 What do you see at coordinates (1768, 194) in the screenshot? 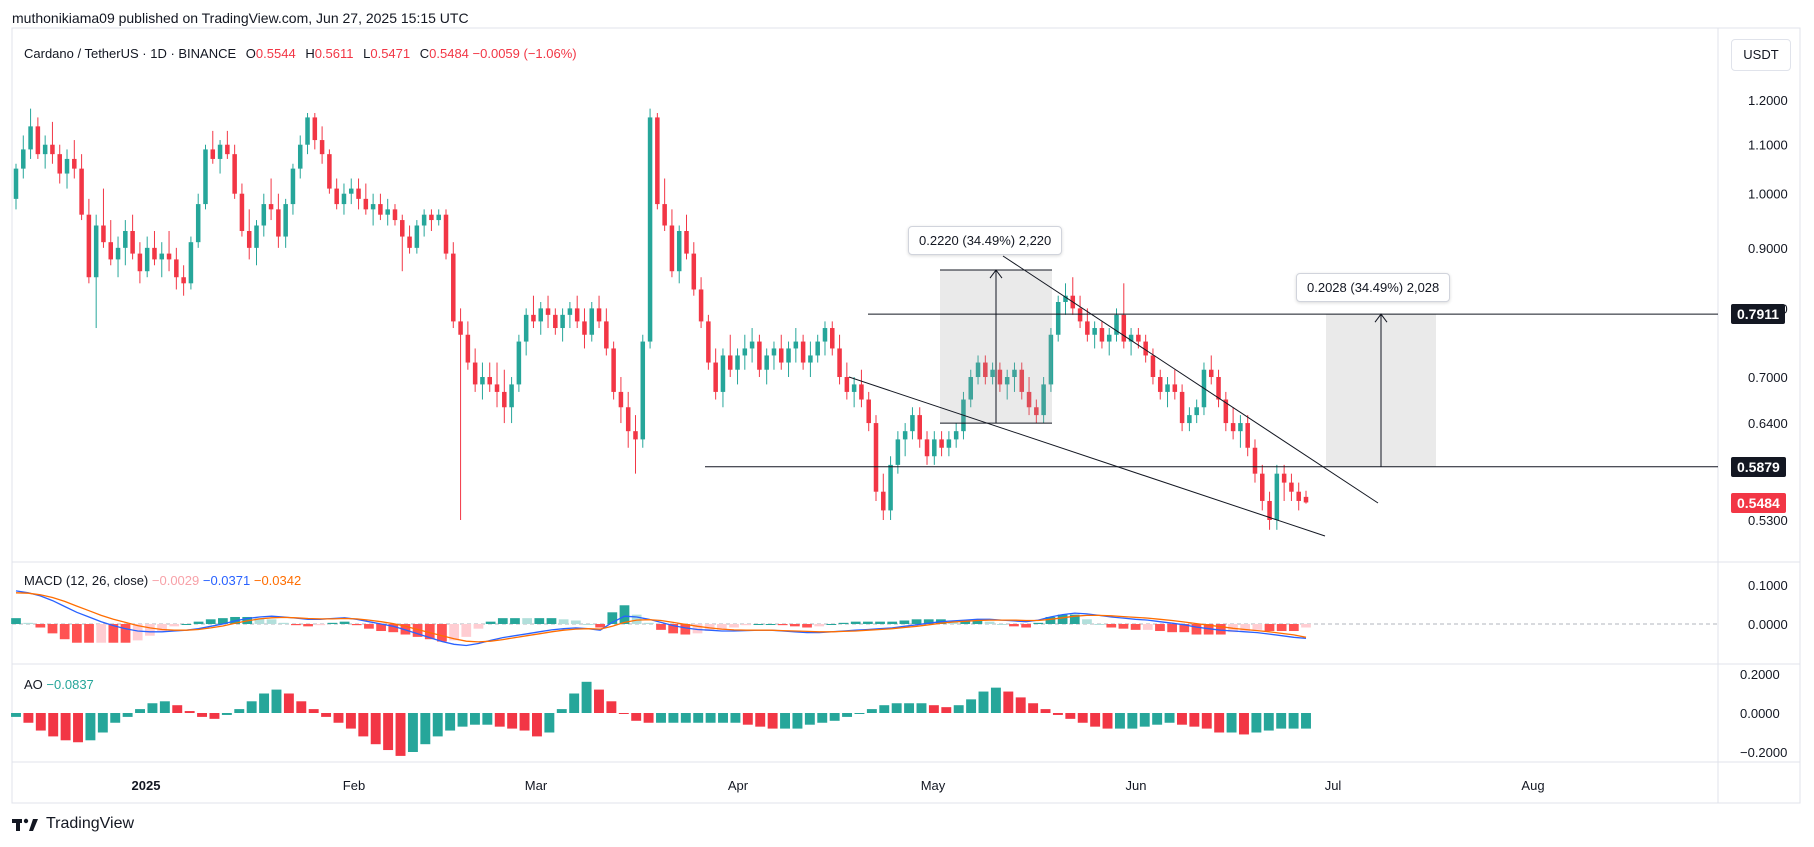
I see `price-tick-label: 1.0000` at bounding box center [1768, 194].